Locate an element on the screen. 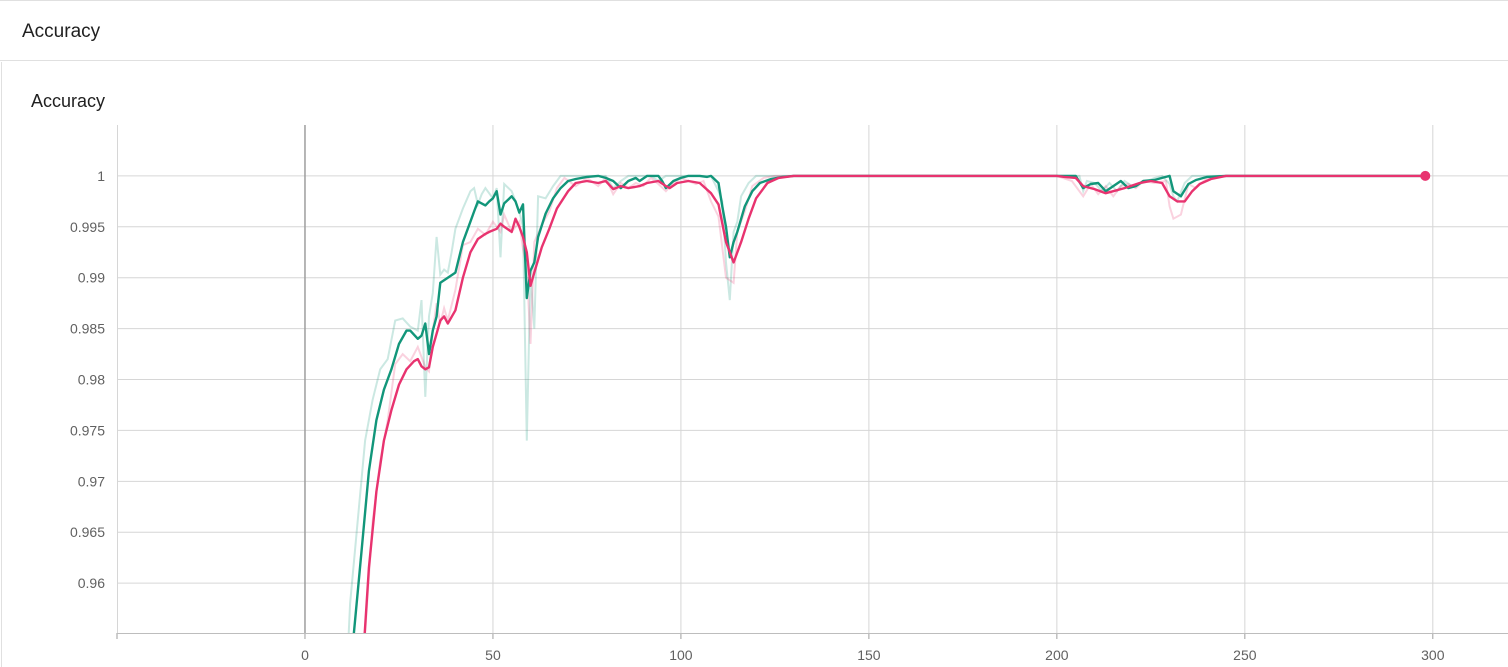 This screenshot has height=667, width=1508. x-tick-label: 50 is located at coordinates (493, 655).